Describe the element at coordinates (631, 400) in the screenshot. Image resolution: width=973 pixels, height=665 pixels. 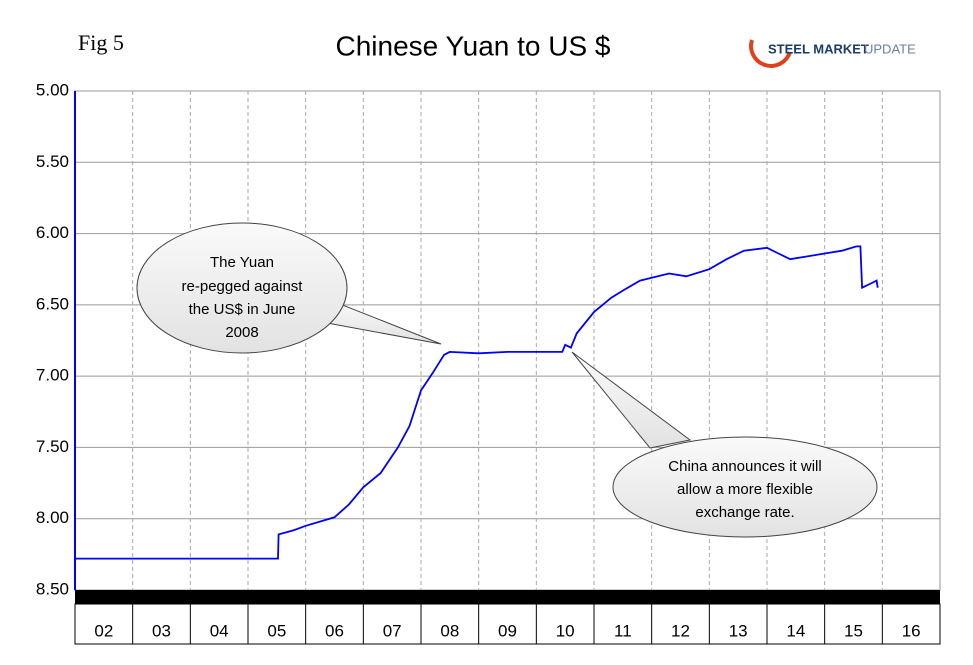
I see `callout-pointer` at that location.